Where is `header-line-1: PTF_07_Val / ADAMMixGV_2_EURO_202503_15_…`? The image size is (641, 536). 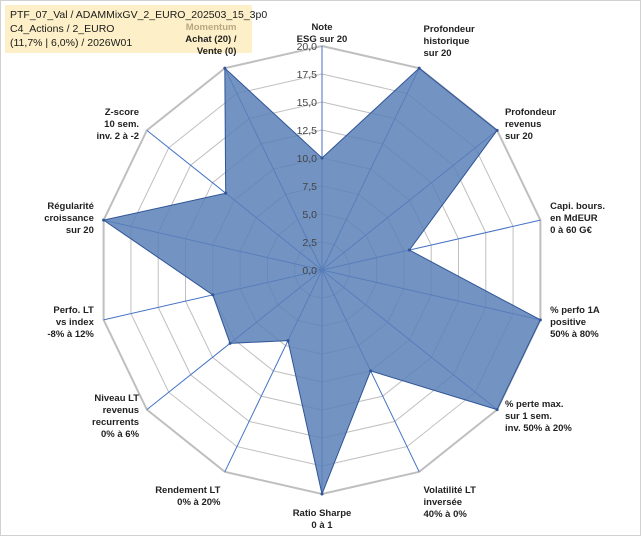 header-line-1: PTF_07_Val / ADAMMixGV_2_EURO_202503_15_… is located at coordinates (139, 15).